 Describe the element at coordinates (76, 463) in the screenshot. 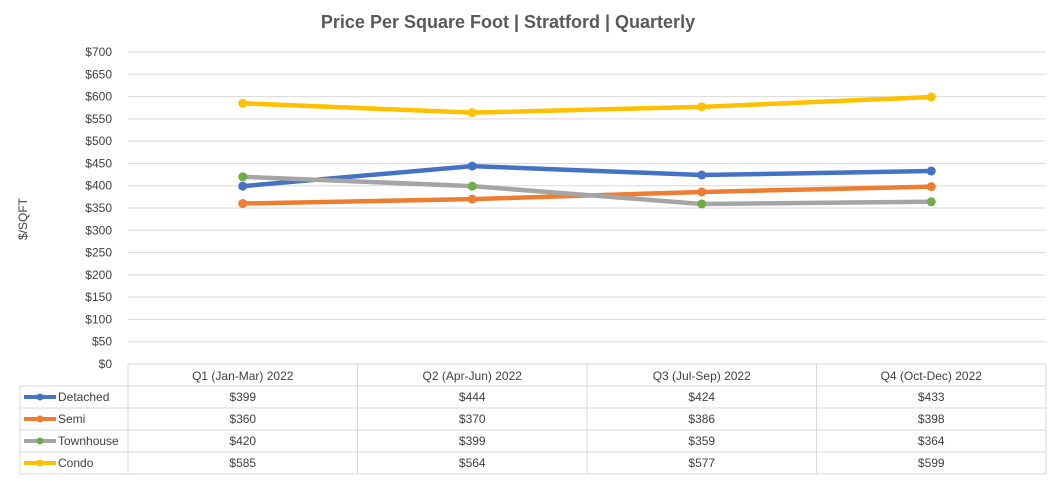

I see `legend-label-condo: Condo` at that location.